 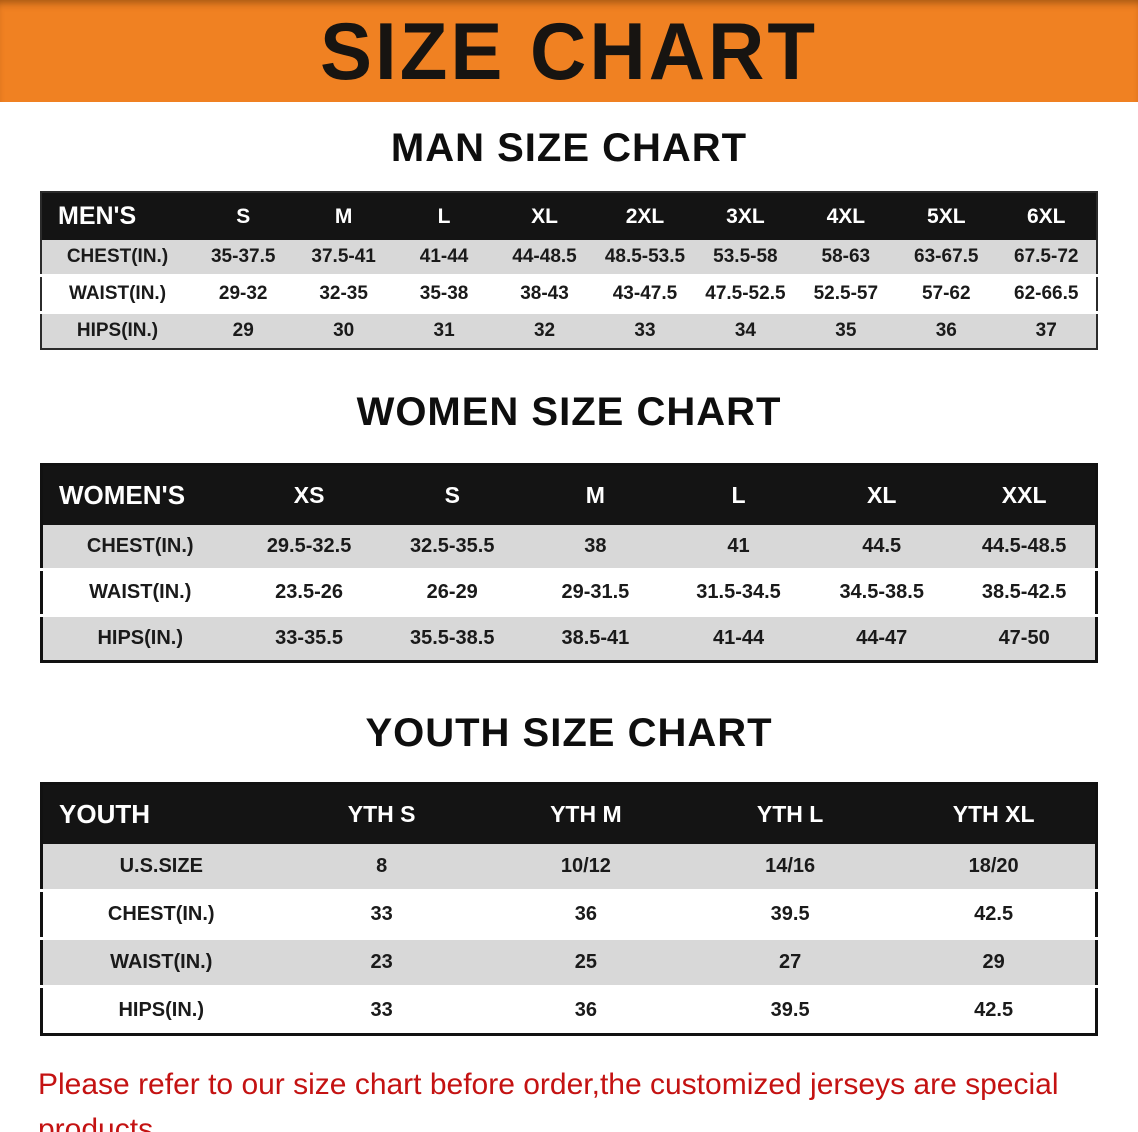 I want to click on size-header-cell: 3XL, so click(x=745, y=216).